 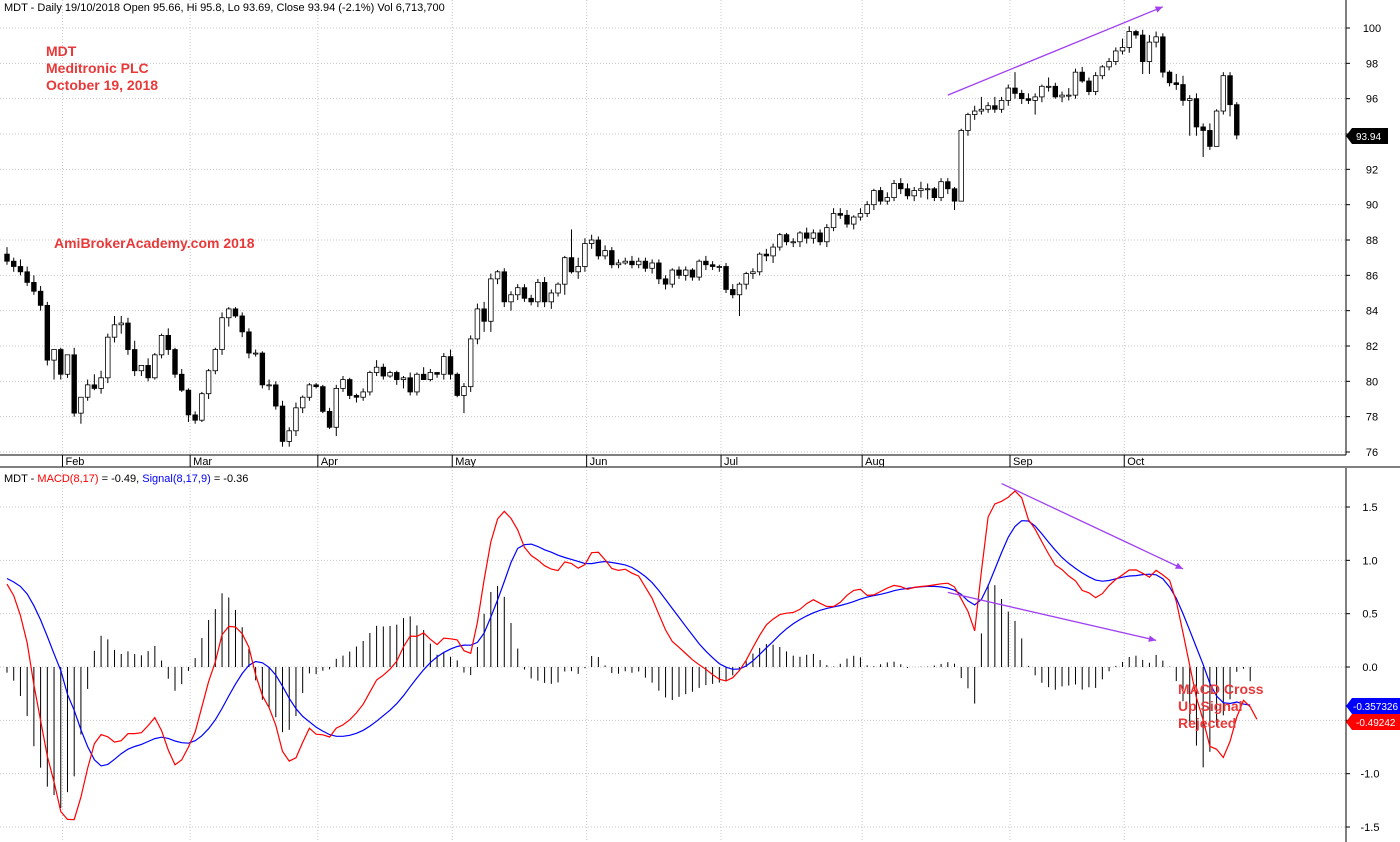 I want to click on price-y-tick-label: 100, so click(x=1372, y=29).